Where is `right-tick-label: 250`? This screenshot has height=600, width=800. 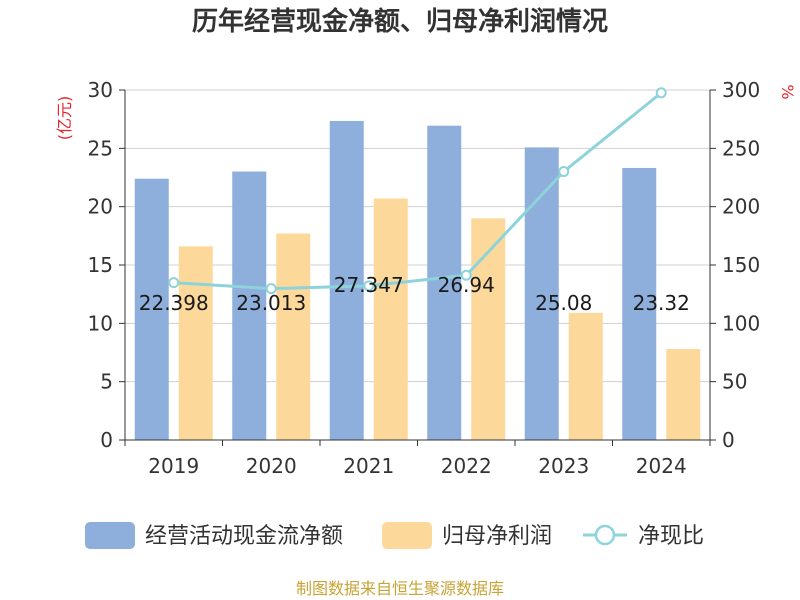 right-tick-label: 250 is located at coordinates (741, 148).